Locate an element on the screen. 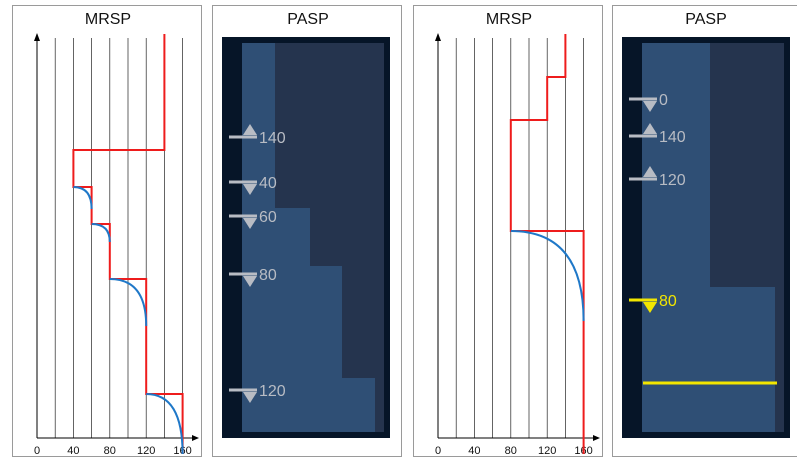 The width and height of the screenshot is (797, 462). speed-marker: 60 is located at coordinates (253, 219).